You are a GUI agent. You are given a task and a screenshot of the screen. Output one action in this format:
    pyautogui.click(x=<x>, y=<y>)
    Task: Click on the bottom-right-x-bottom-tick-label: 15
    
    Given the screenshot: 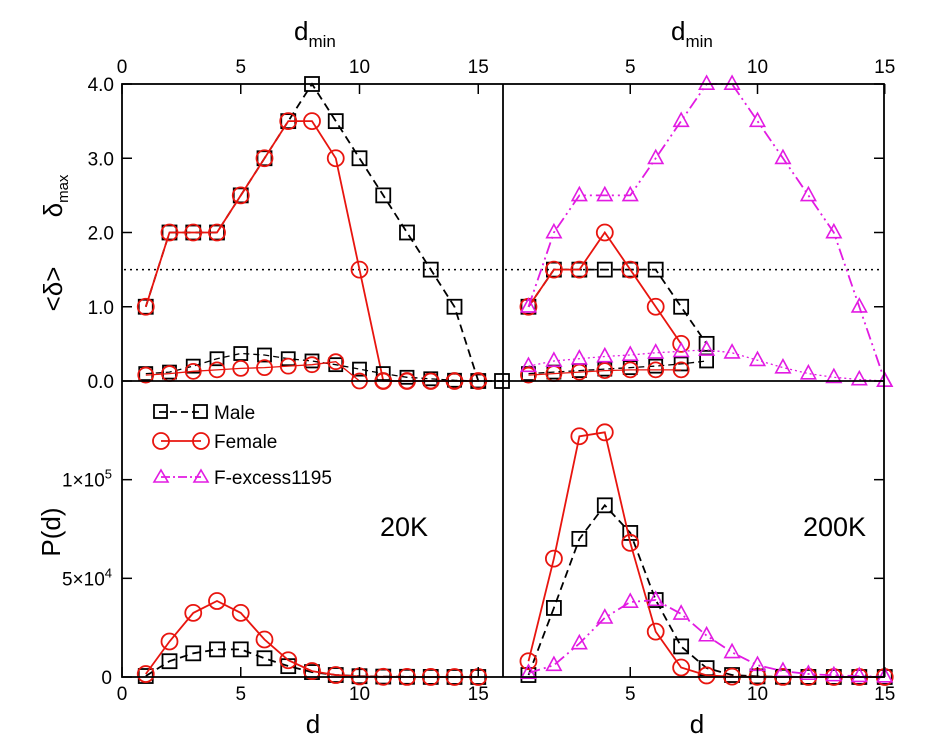 What is the action you would take?
    pyautogui.click(x=884, y=694)
    